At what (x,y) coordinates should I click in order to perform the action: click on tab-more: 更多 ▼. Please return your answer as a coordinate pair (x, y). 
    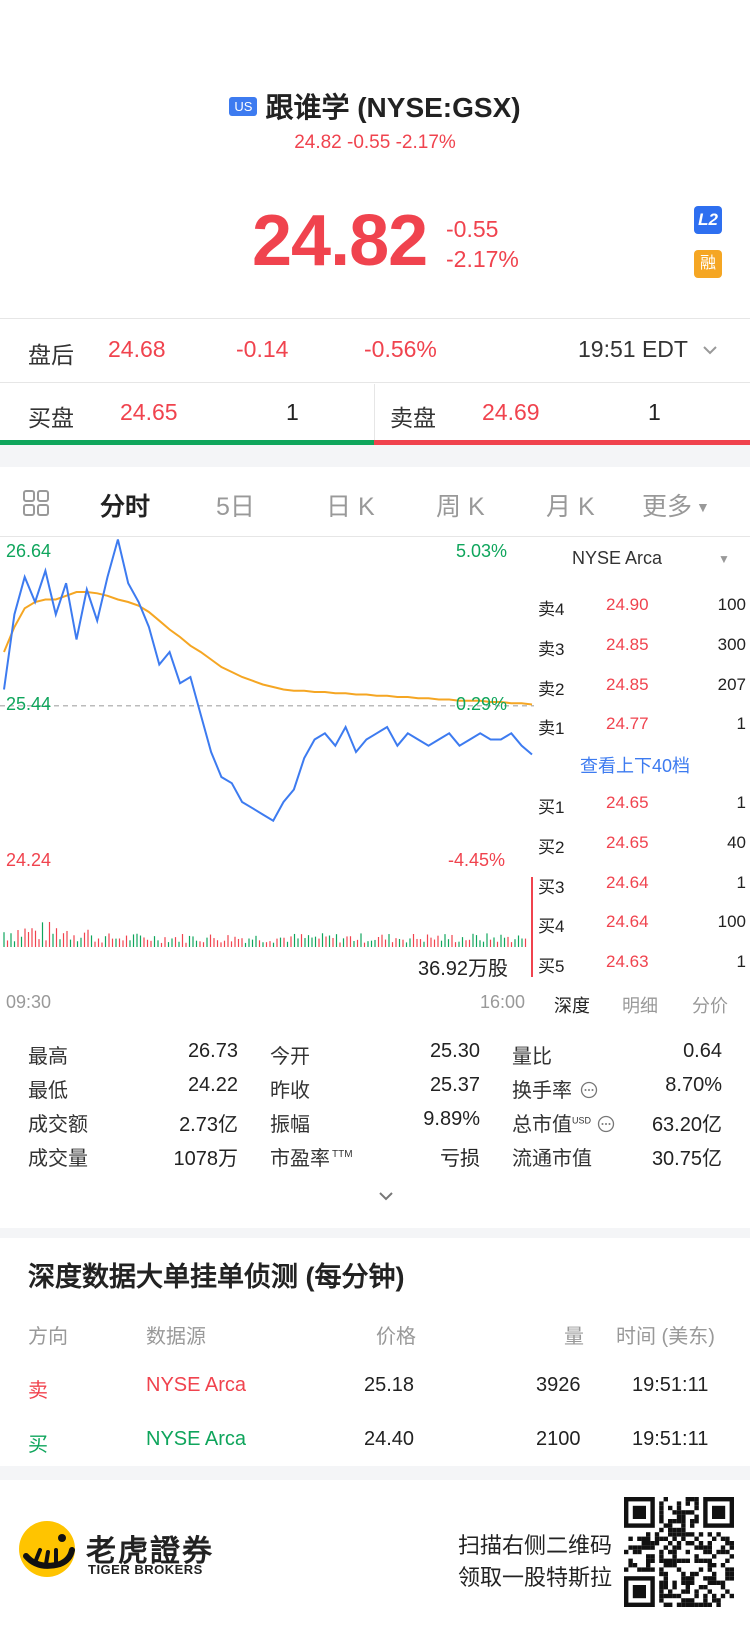
    Looking at the image, I should click on (676, 505).